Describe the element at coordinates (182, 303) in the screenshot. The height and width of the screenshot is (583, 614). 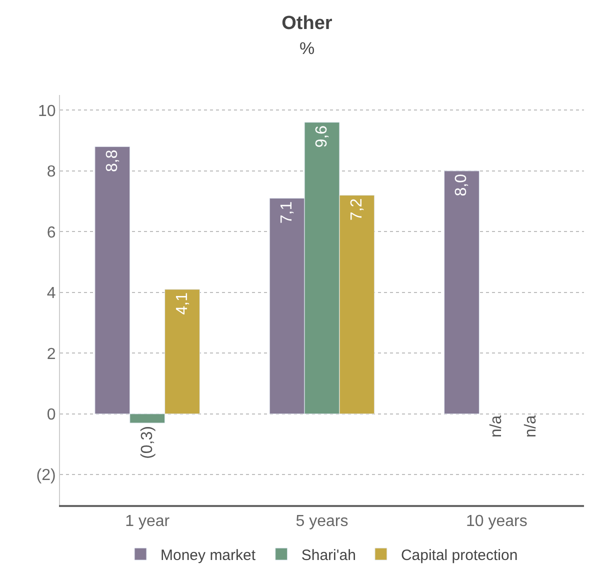
I see `data-label: 4,1` at that location.